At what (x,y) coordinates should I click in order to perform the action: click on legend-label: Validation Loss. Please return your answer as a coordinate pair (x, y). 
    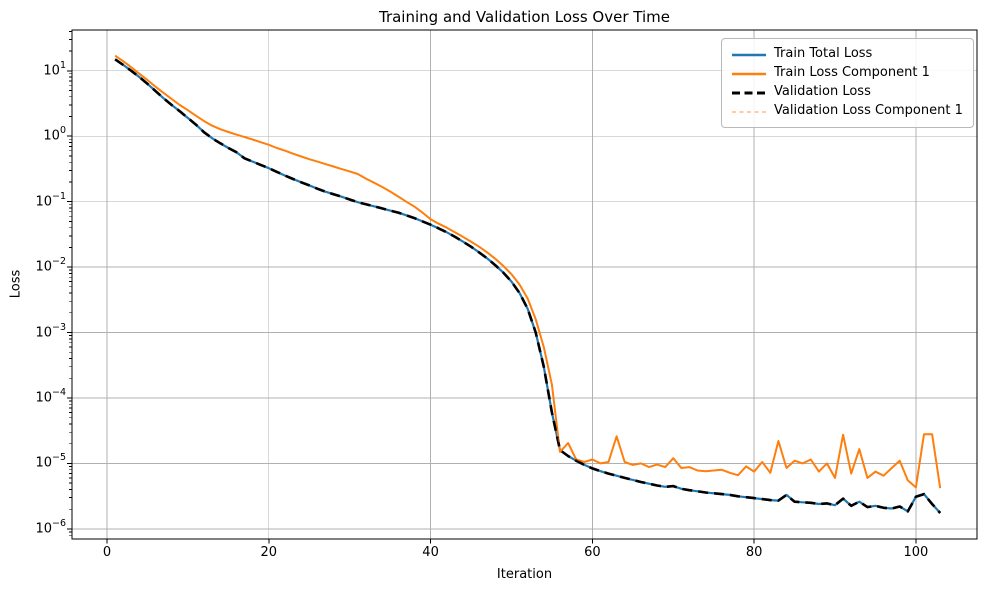
    Looking at the image, I should click on (822, 92).